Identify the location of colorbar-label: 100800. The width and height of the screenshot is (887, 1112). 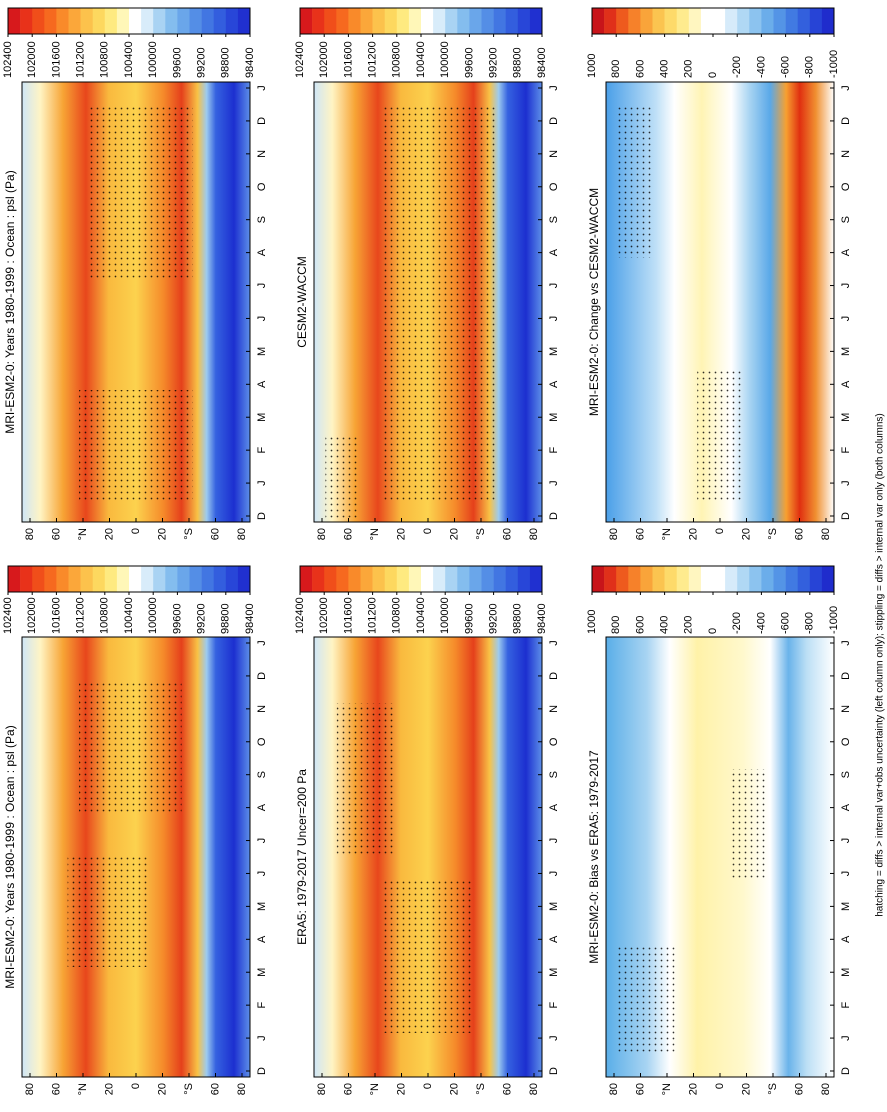
(105, 59).